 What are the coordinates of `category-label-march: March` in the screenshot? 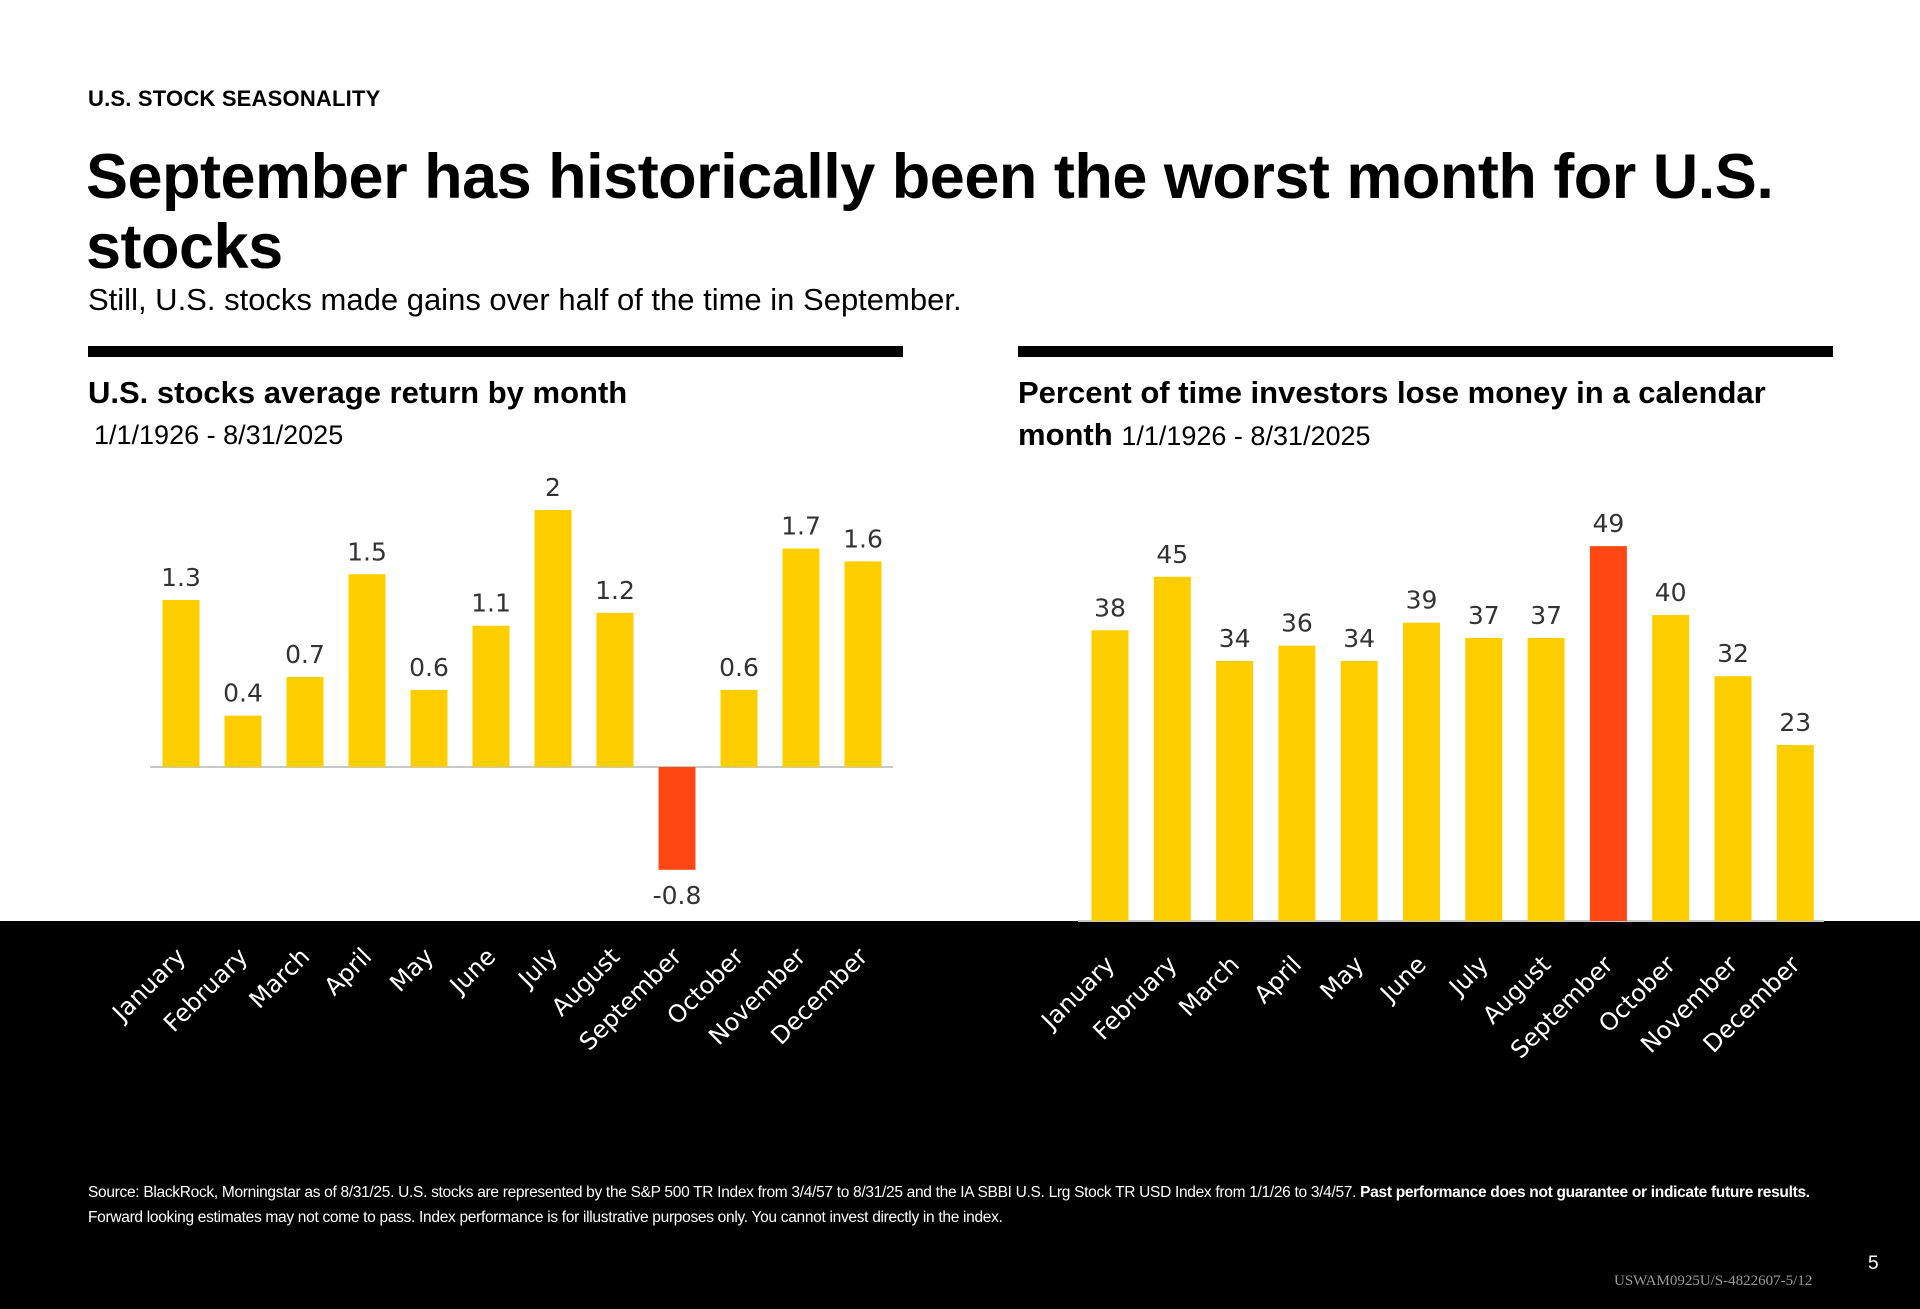 It's located at (1209, 986).